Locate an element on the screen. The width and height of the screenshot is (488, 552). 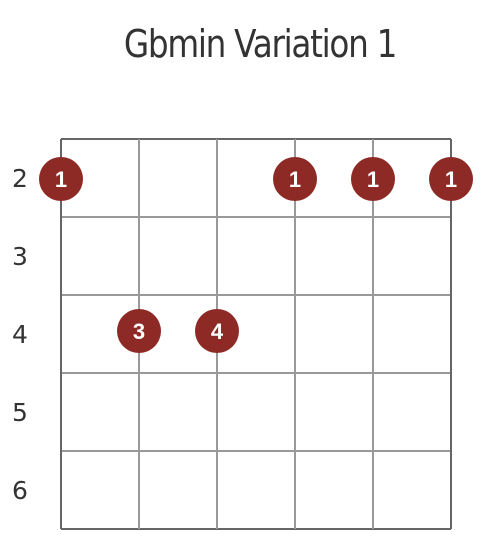
finger-marker: 3 is located at coordinates (139, 331).